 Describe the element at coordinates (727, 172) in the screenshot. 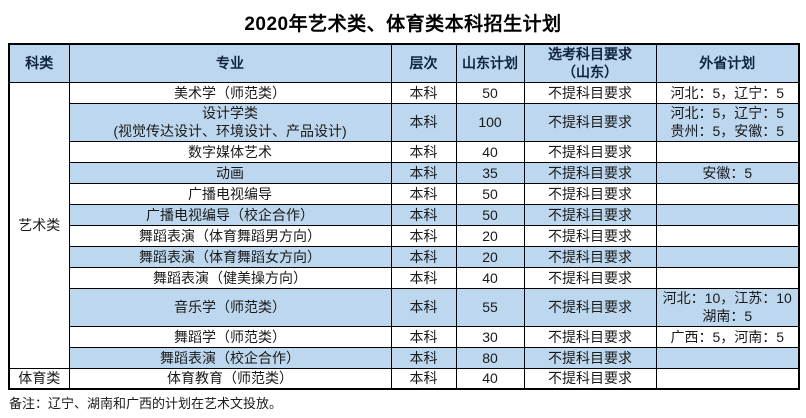

I see `other-province-plan-cell: 安徽：5` at that location.